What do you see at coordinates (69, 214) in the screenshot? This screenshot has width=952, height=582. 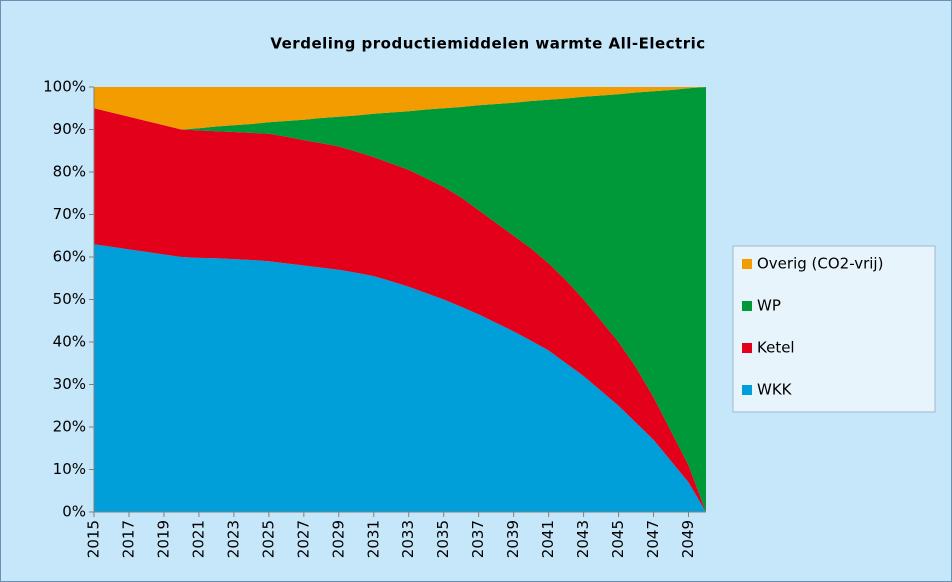 I see `y-tick-label: 70%` at bounding box center [69, 214].